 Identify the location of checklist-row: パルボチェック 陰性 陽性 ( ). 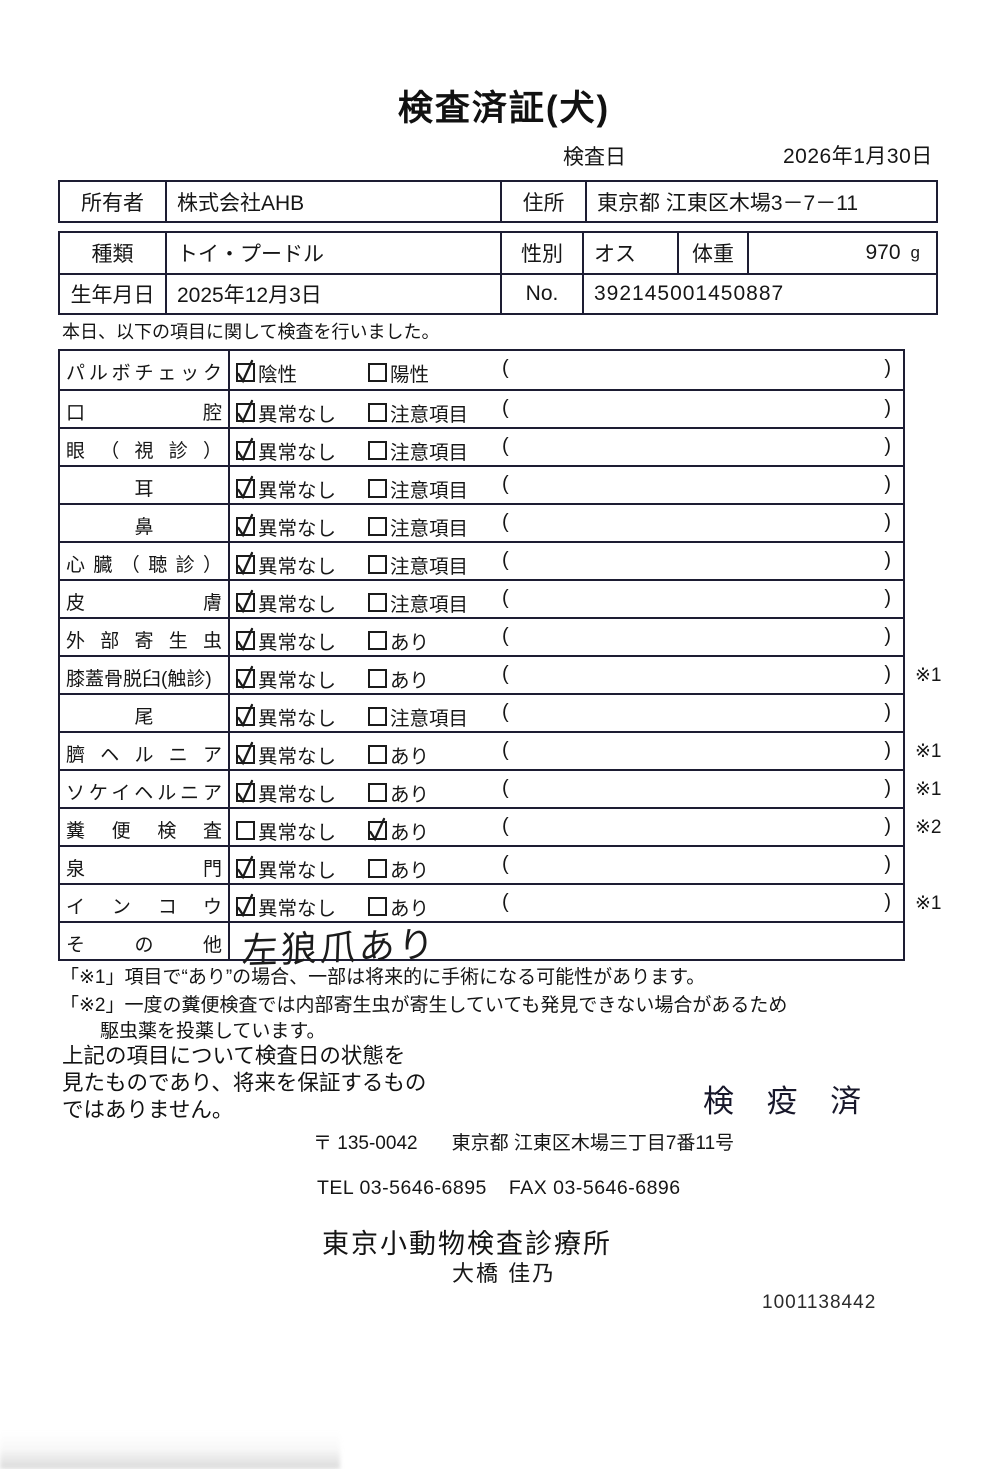
(481, 370).